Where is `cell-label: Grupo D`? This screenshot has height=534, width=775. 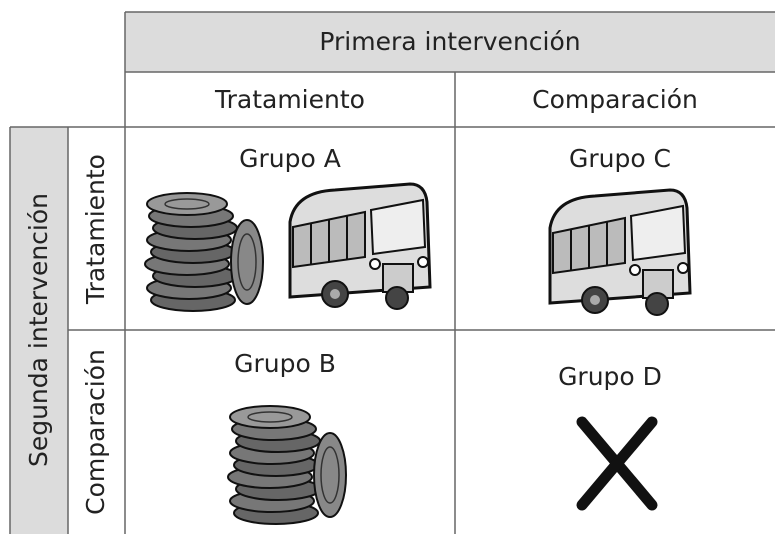 cell-label: Grupo D is located at coordinates (610, 376).